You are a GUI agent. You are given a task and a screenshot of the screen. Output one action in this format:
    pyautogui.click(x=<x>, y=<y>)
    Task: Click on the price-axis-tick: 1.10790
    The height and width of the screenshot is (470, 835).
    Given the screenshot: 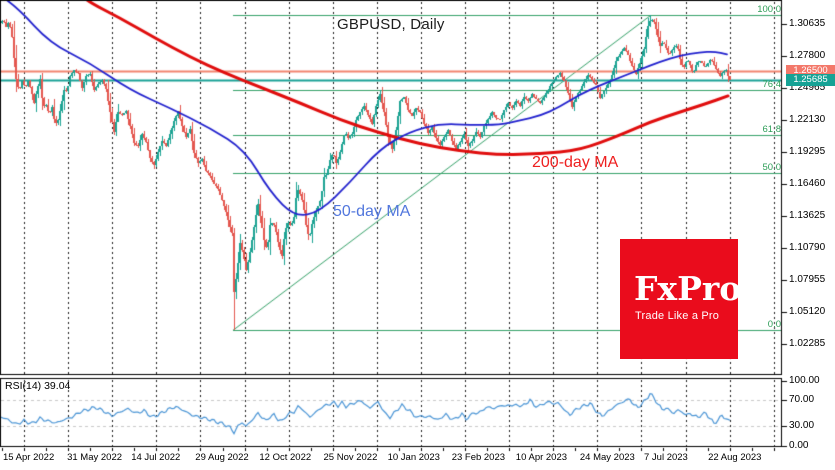 What is the action you would take?
    pyautogui.click(x=807, y=247)
    